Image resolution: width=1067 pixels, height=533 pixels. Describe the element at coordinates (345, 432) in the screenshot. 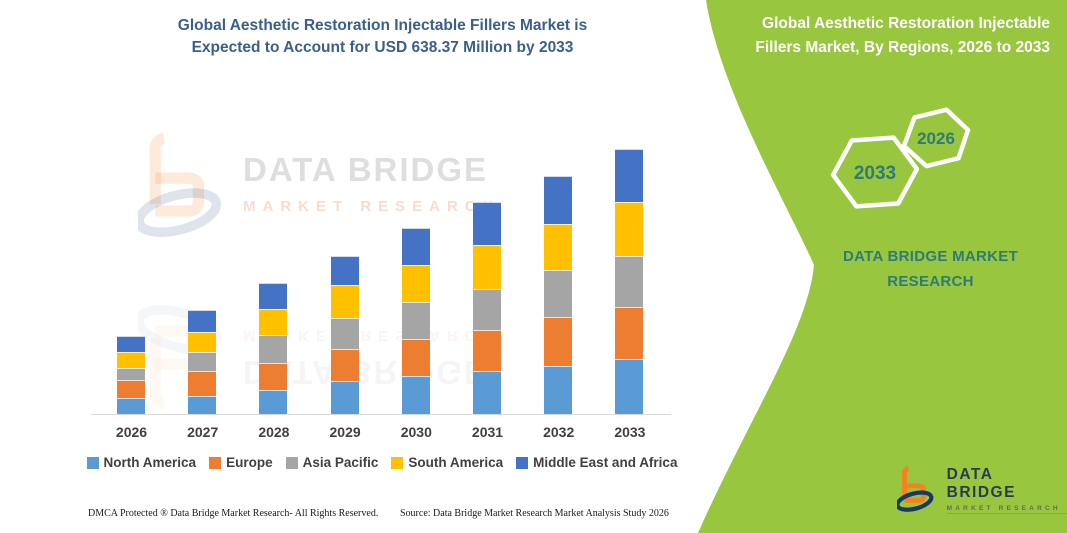

I see `x-axis-label-2029: 2029` at that location.